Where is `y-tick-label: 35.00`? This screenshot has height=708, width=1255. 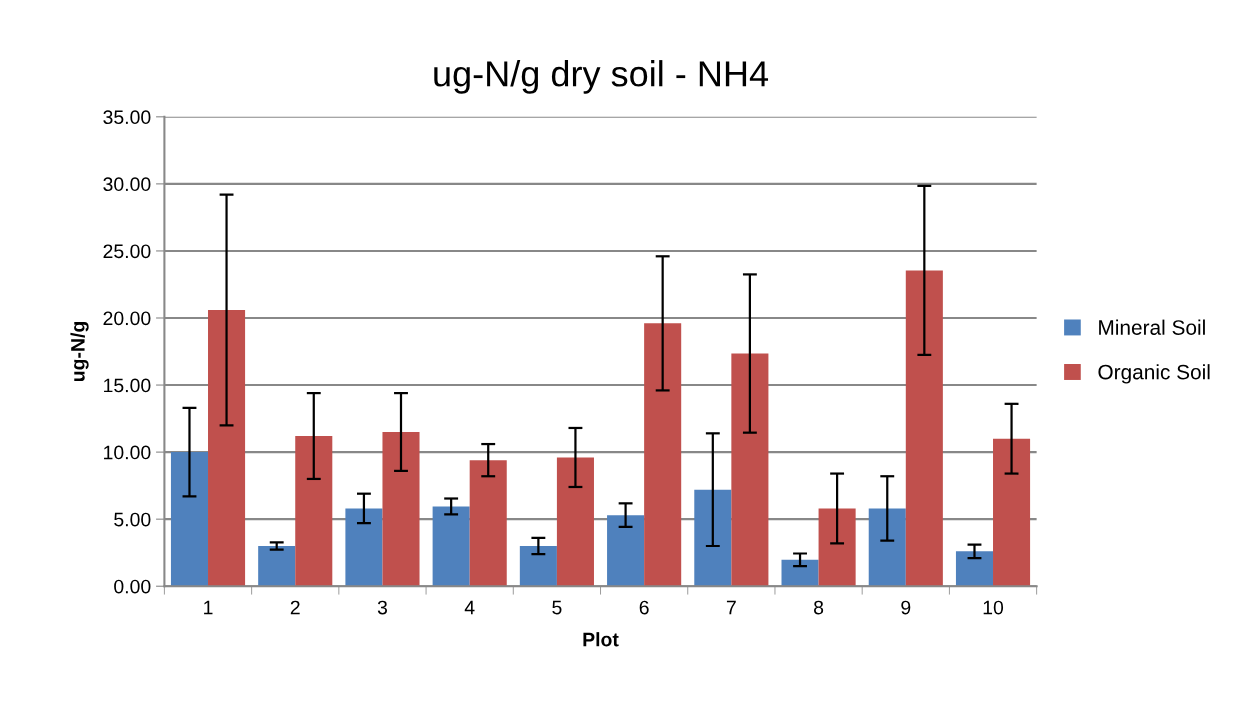
y-tick-label: 35.00 is located at coordinates (127, 117).